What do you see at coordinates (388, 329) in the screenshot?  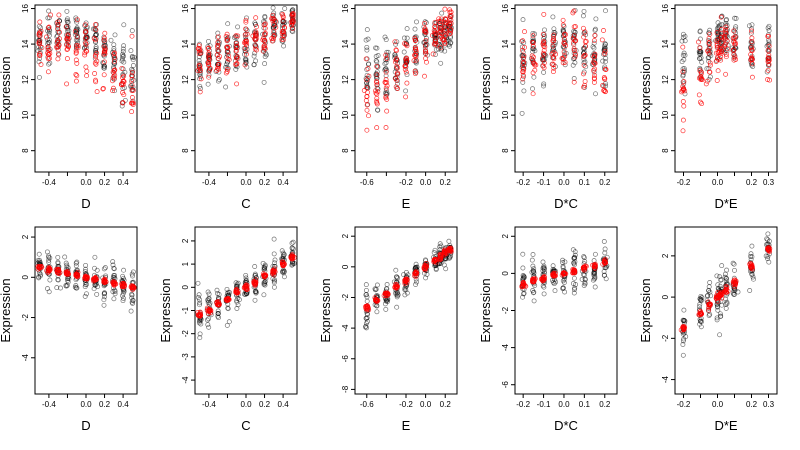 I see `panel-8: -0.6 -0.2 0.0 0.2 -8 -6 -4 -2 0 2 E Expression` at bounding box center [388, 329].